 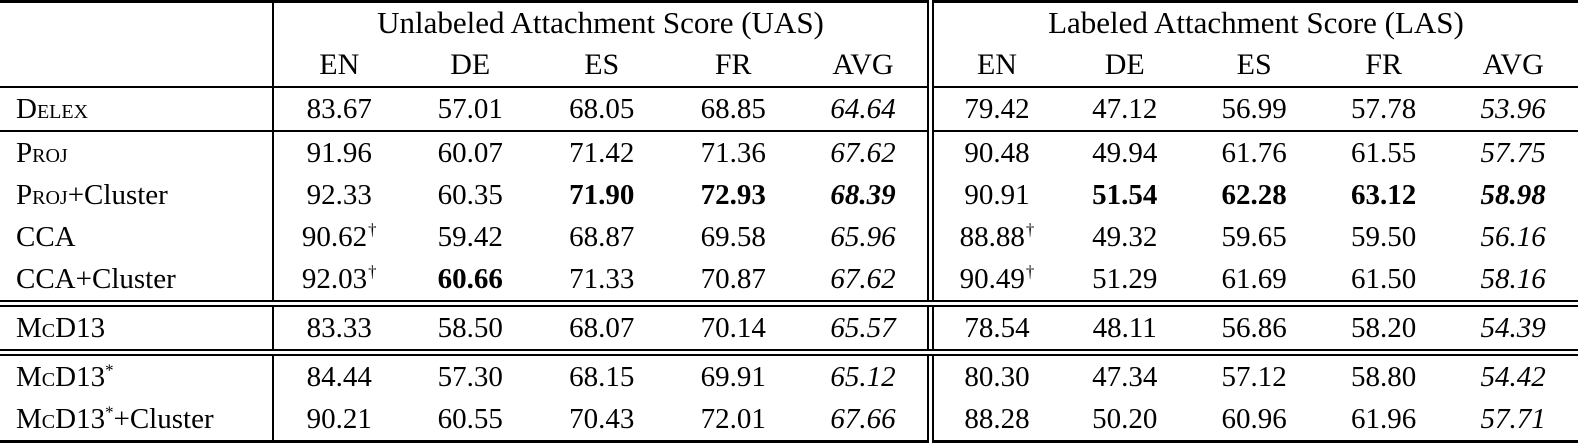 I want to click on score-value: 47.12, so click(x=1125, y=108).